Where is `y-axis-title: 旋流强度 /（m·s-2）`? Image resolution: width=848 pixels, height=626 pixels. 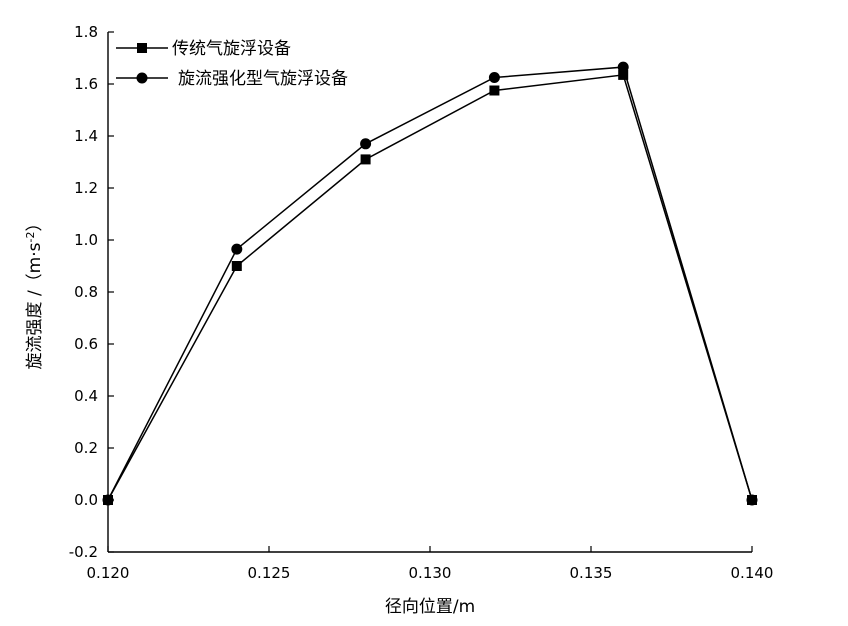 y-axis-title: 旋流强度 /（m·s-2） is located at coordinates (35, 292).